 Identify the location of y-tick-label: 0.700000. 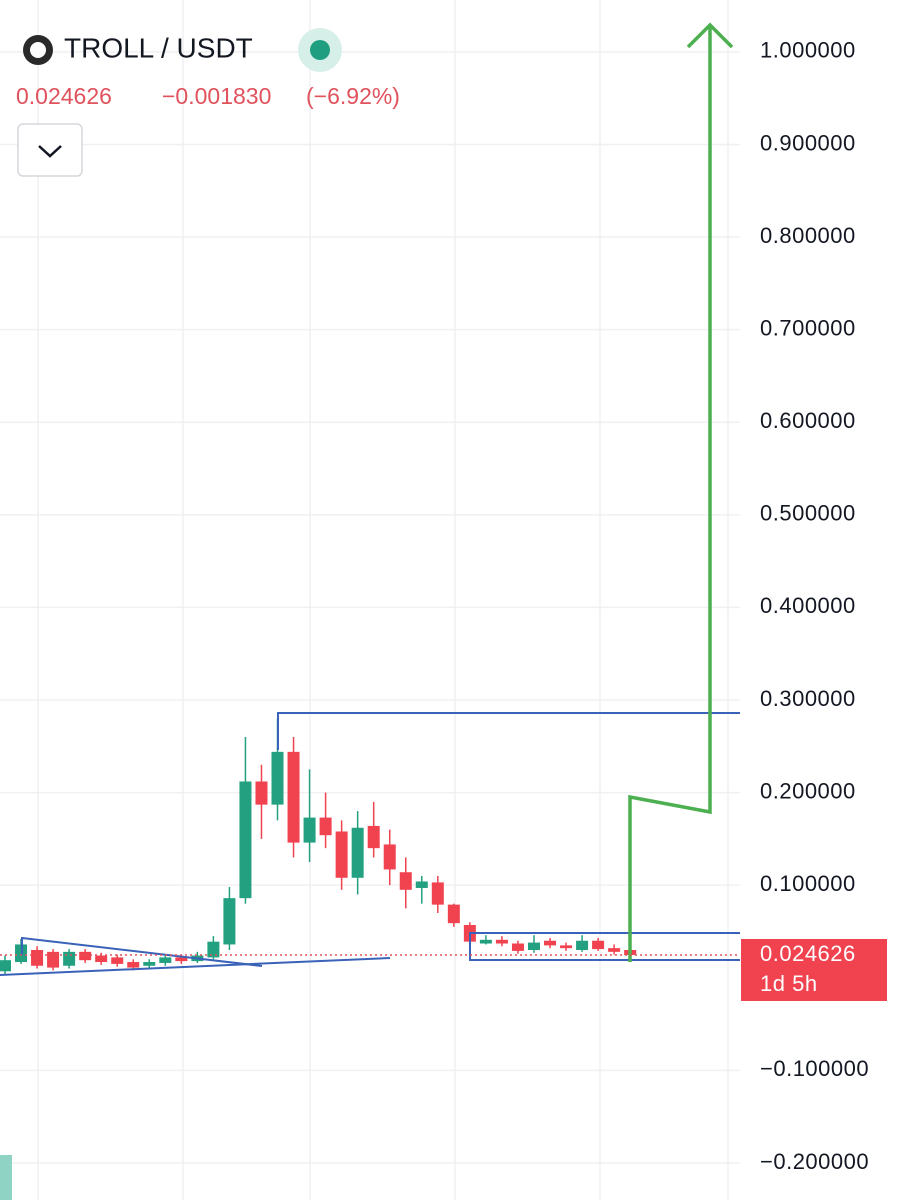
(808, 327).